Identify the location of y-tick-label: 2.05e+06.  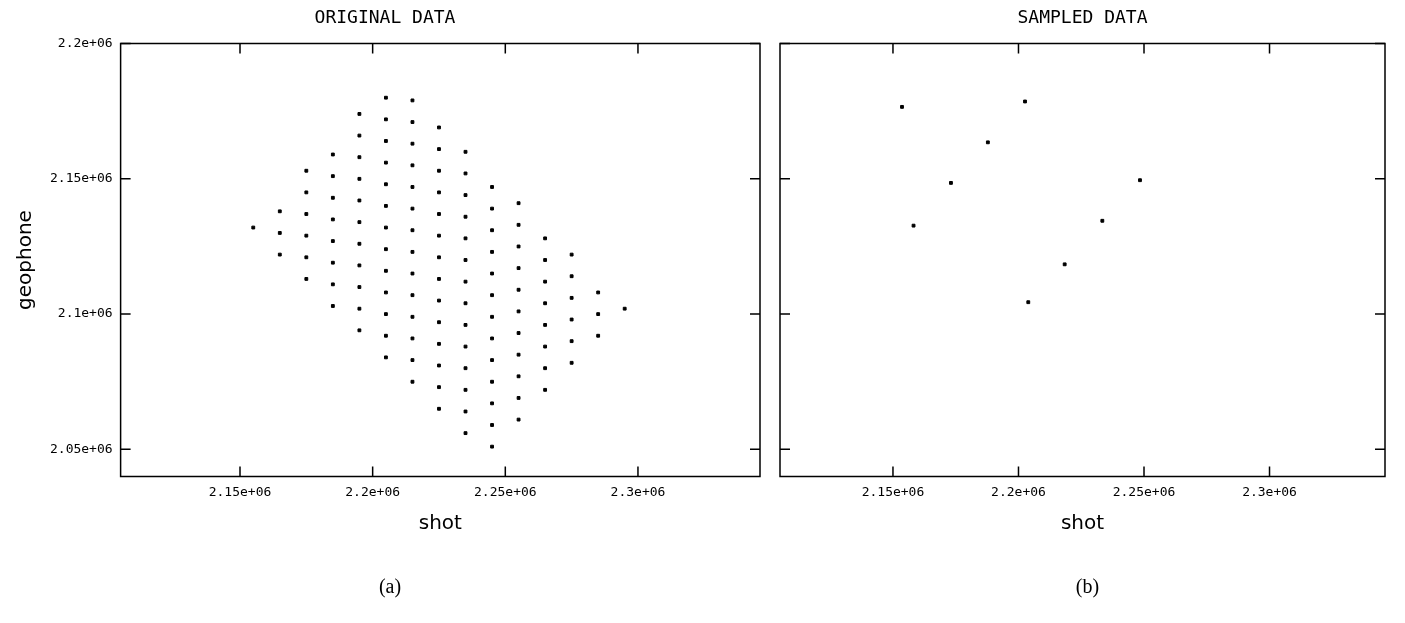
(81, 448).